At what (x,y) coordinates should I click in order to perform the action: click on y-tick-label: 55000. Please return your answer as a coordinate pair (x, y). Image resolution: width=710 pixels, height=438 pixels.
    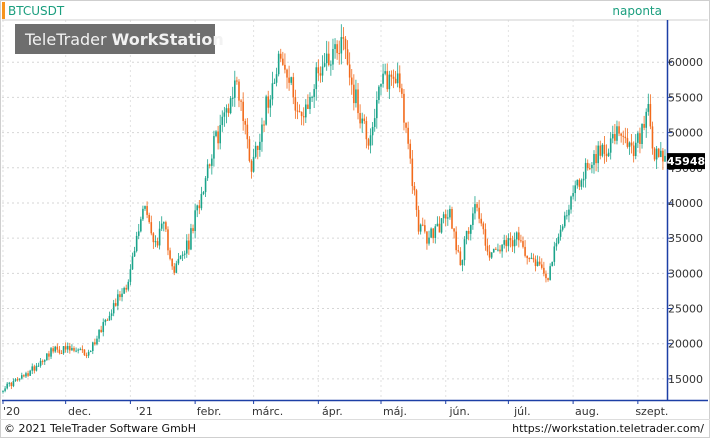
    Looking at the image, I should click on (685, 97).